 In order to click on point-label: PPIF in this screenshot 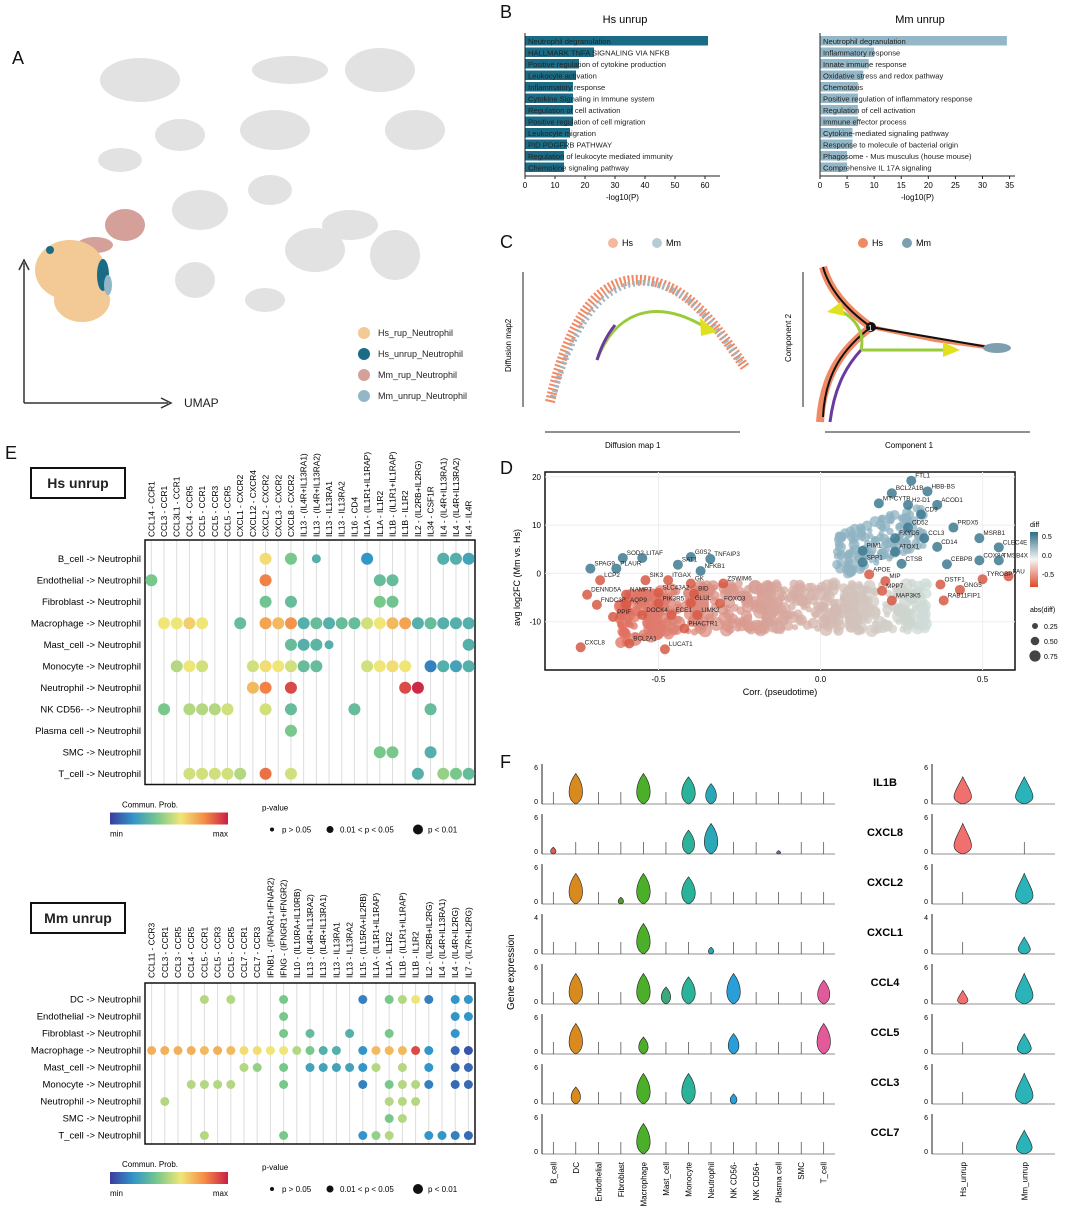, I will do `click(624, 612)`.